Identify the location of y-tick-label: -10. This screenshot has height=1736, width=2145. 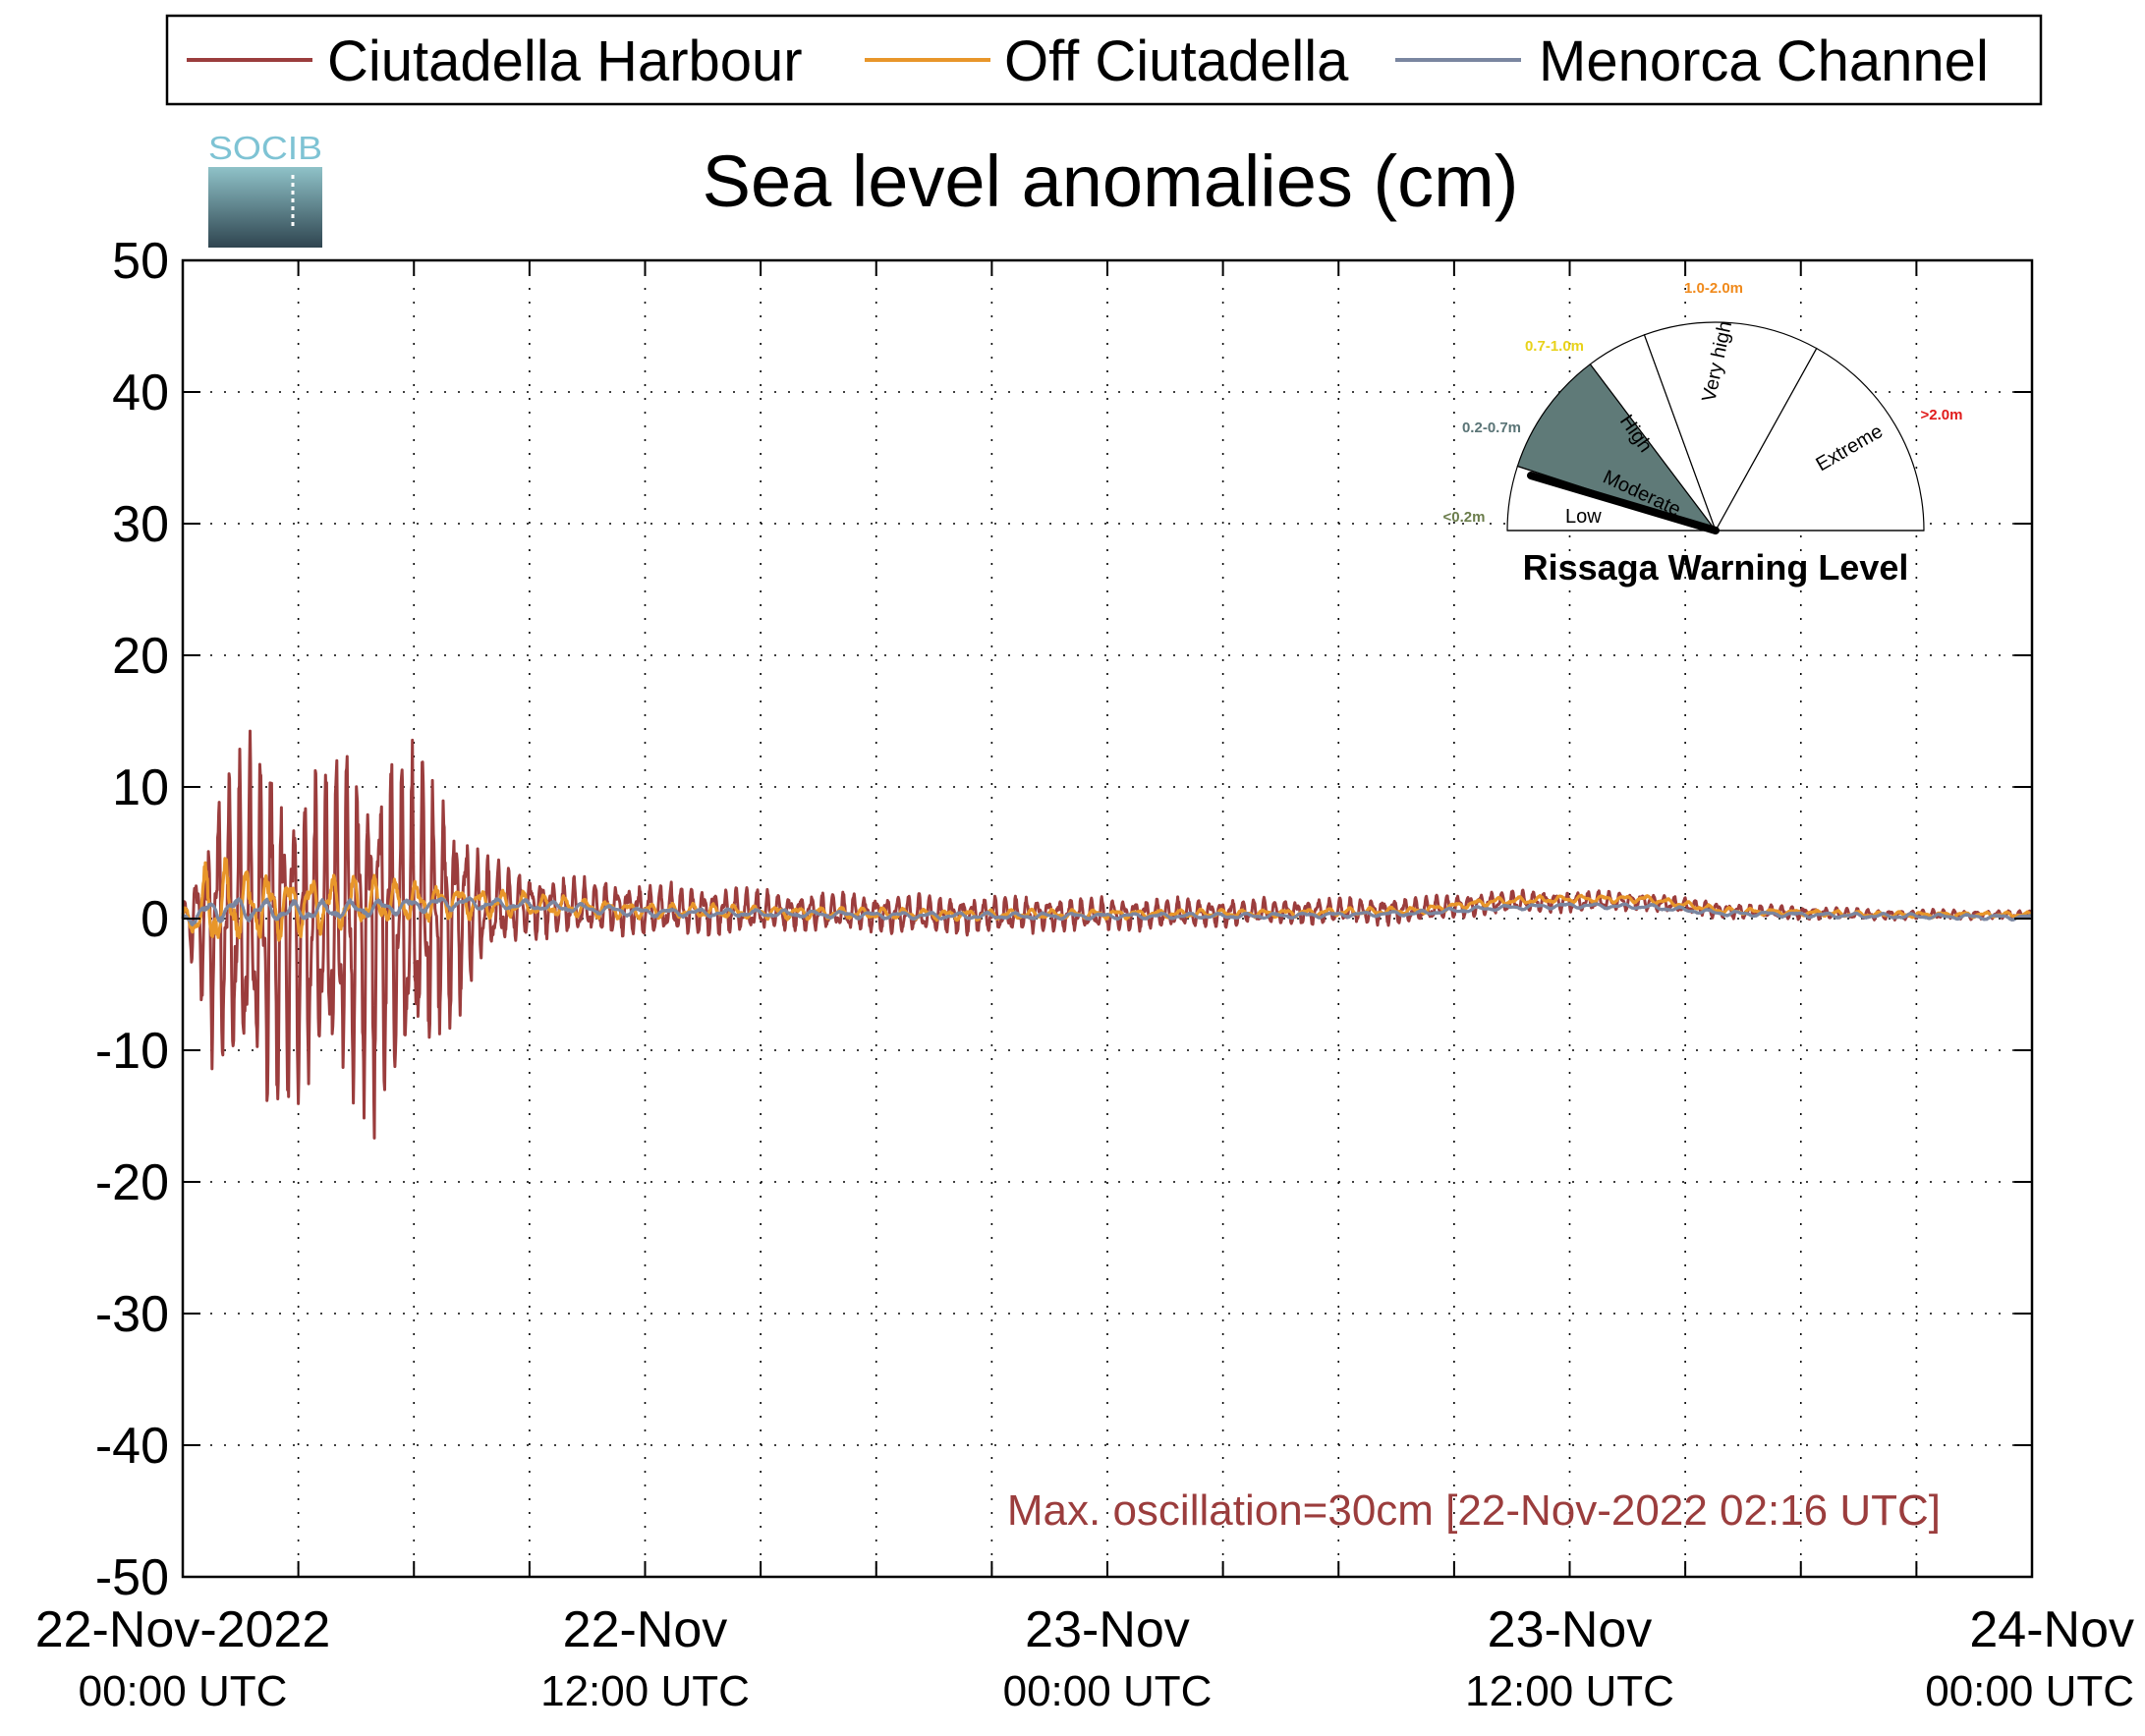
(132, 1051).